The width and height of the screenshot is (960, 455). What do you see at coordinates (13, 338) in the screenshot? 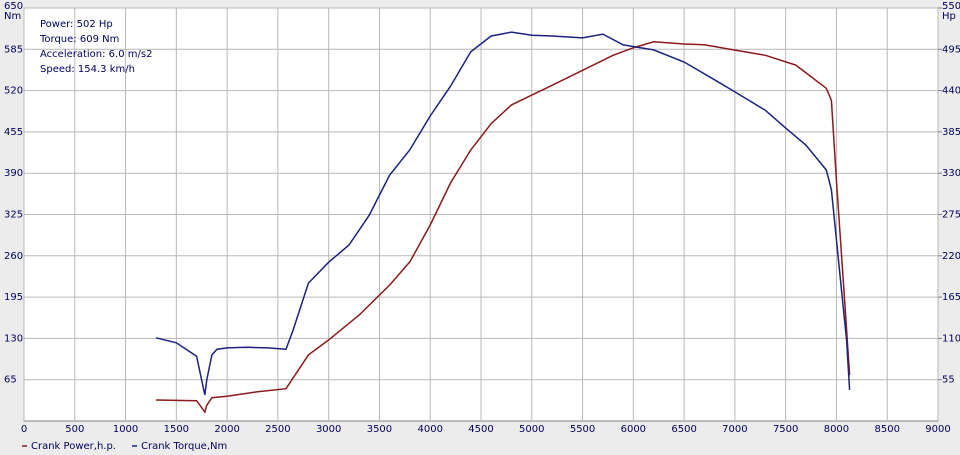
I see `y-tick-label: 130` at bounding box center [13, 338].